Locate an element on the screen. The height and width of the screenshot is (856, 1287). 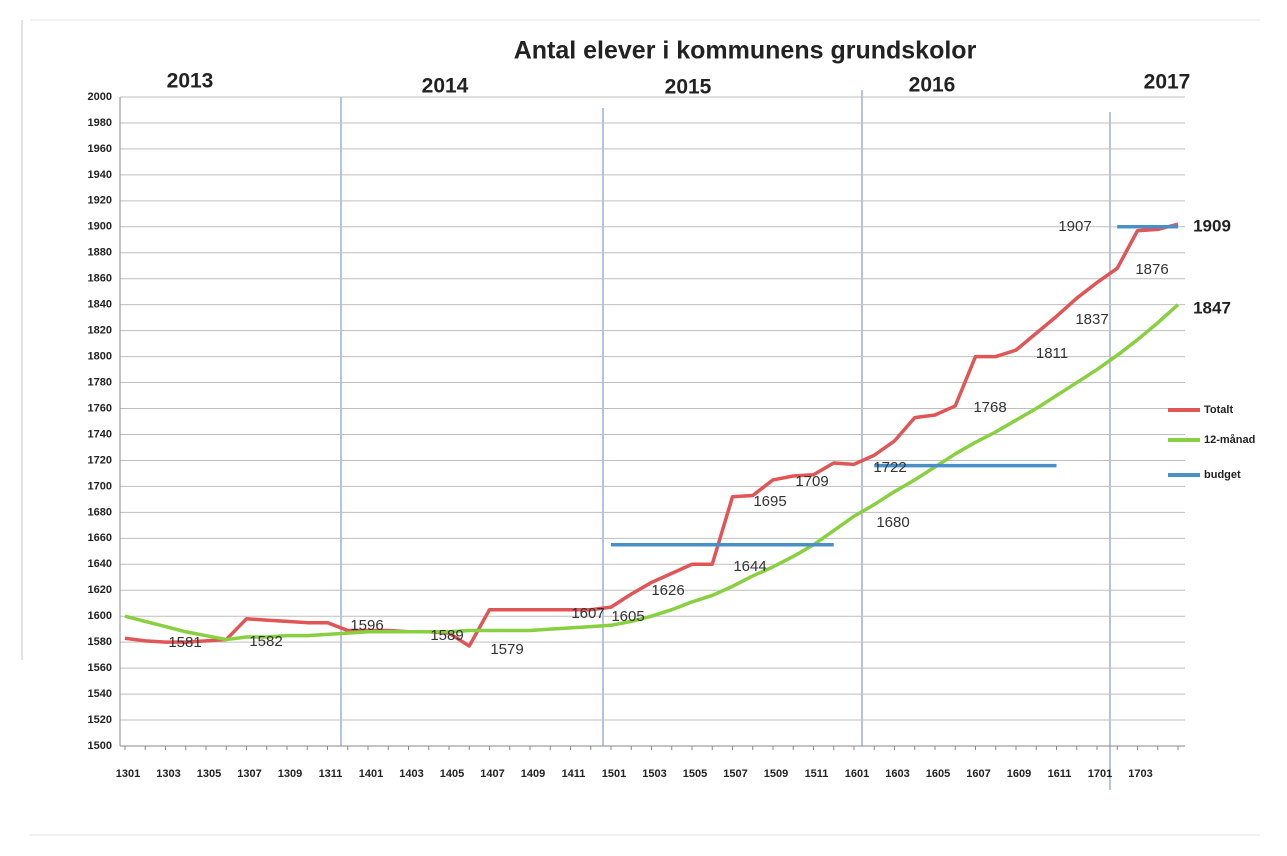
data-annotation: 1709 is located at coordinates (811, 481).